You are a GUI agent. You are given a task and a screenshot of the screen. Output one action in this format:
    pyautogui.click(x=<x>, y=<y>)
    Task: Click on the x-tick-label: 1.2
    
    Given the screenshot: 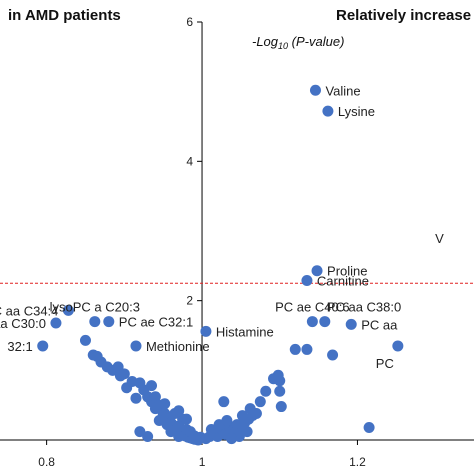 What is the action you would take?
    pyautogui.click(x=357, y=462)
    